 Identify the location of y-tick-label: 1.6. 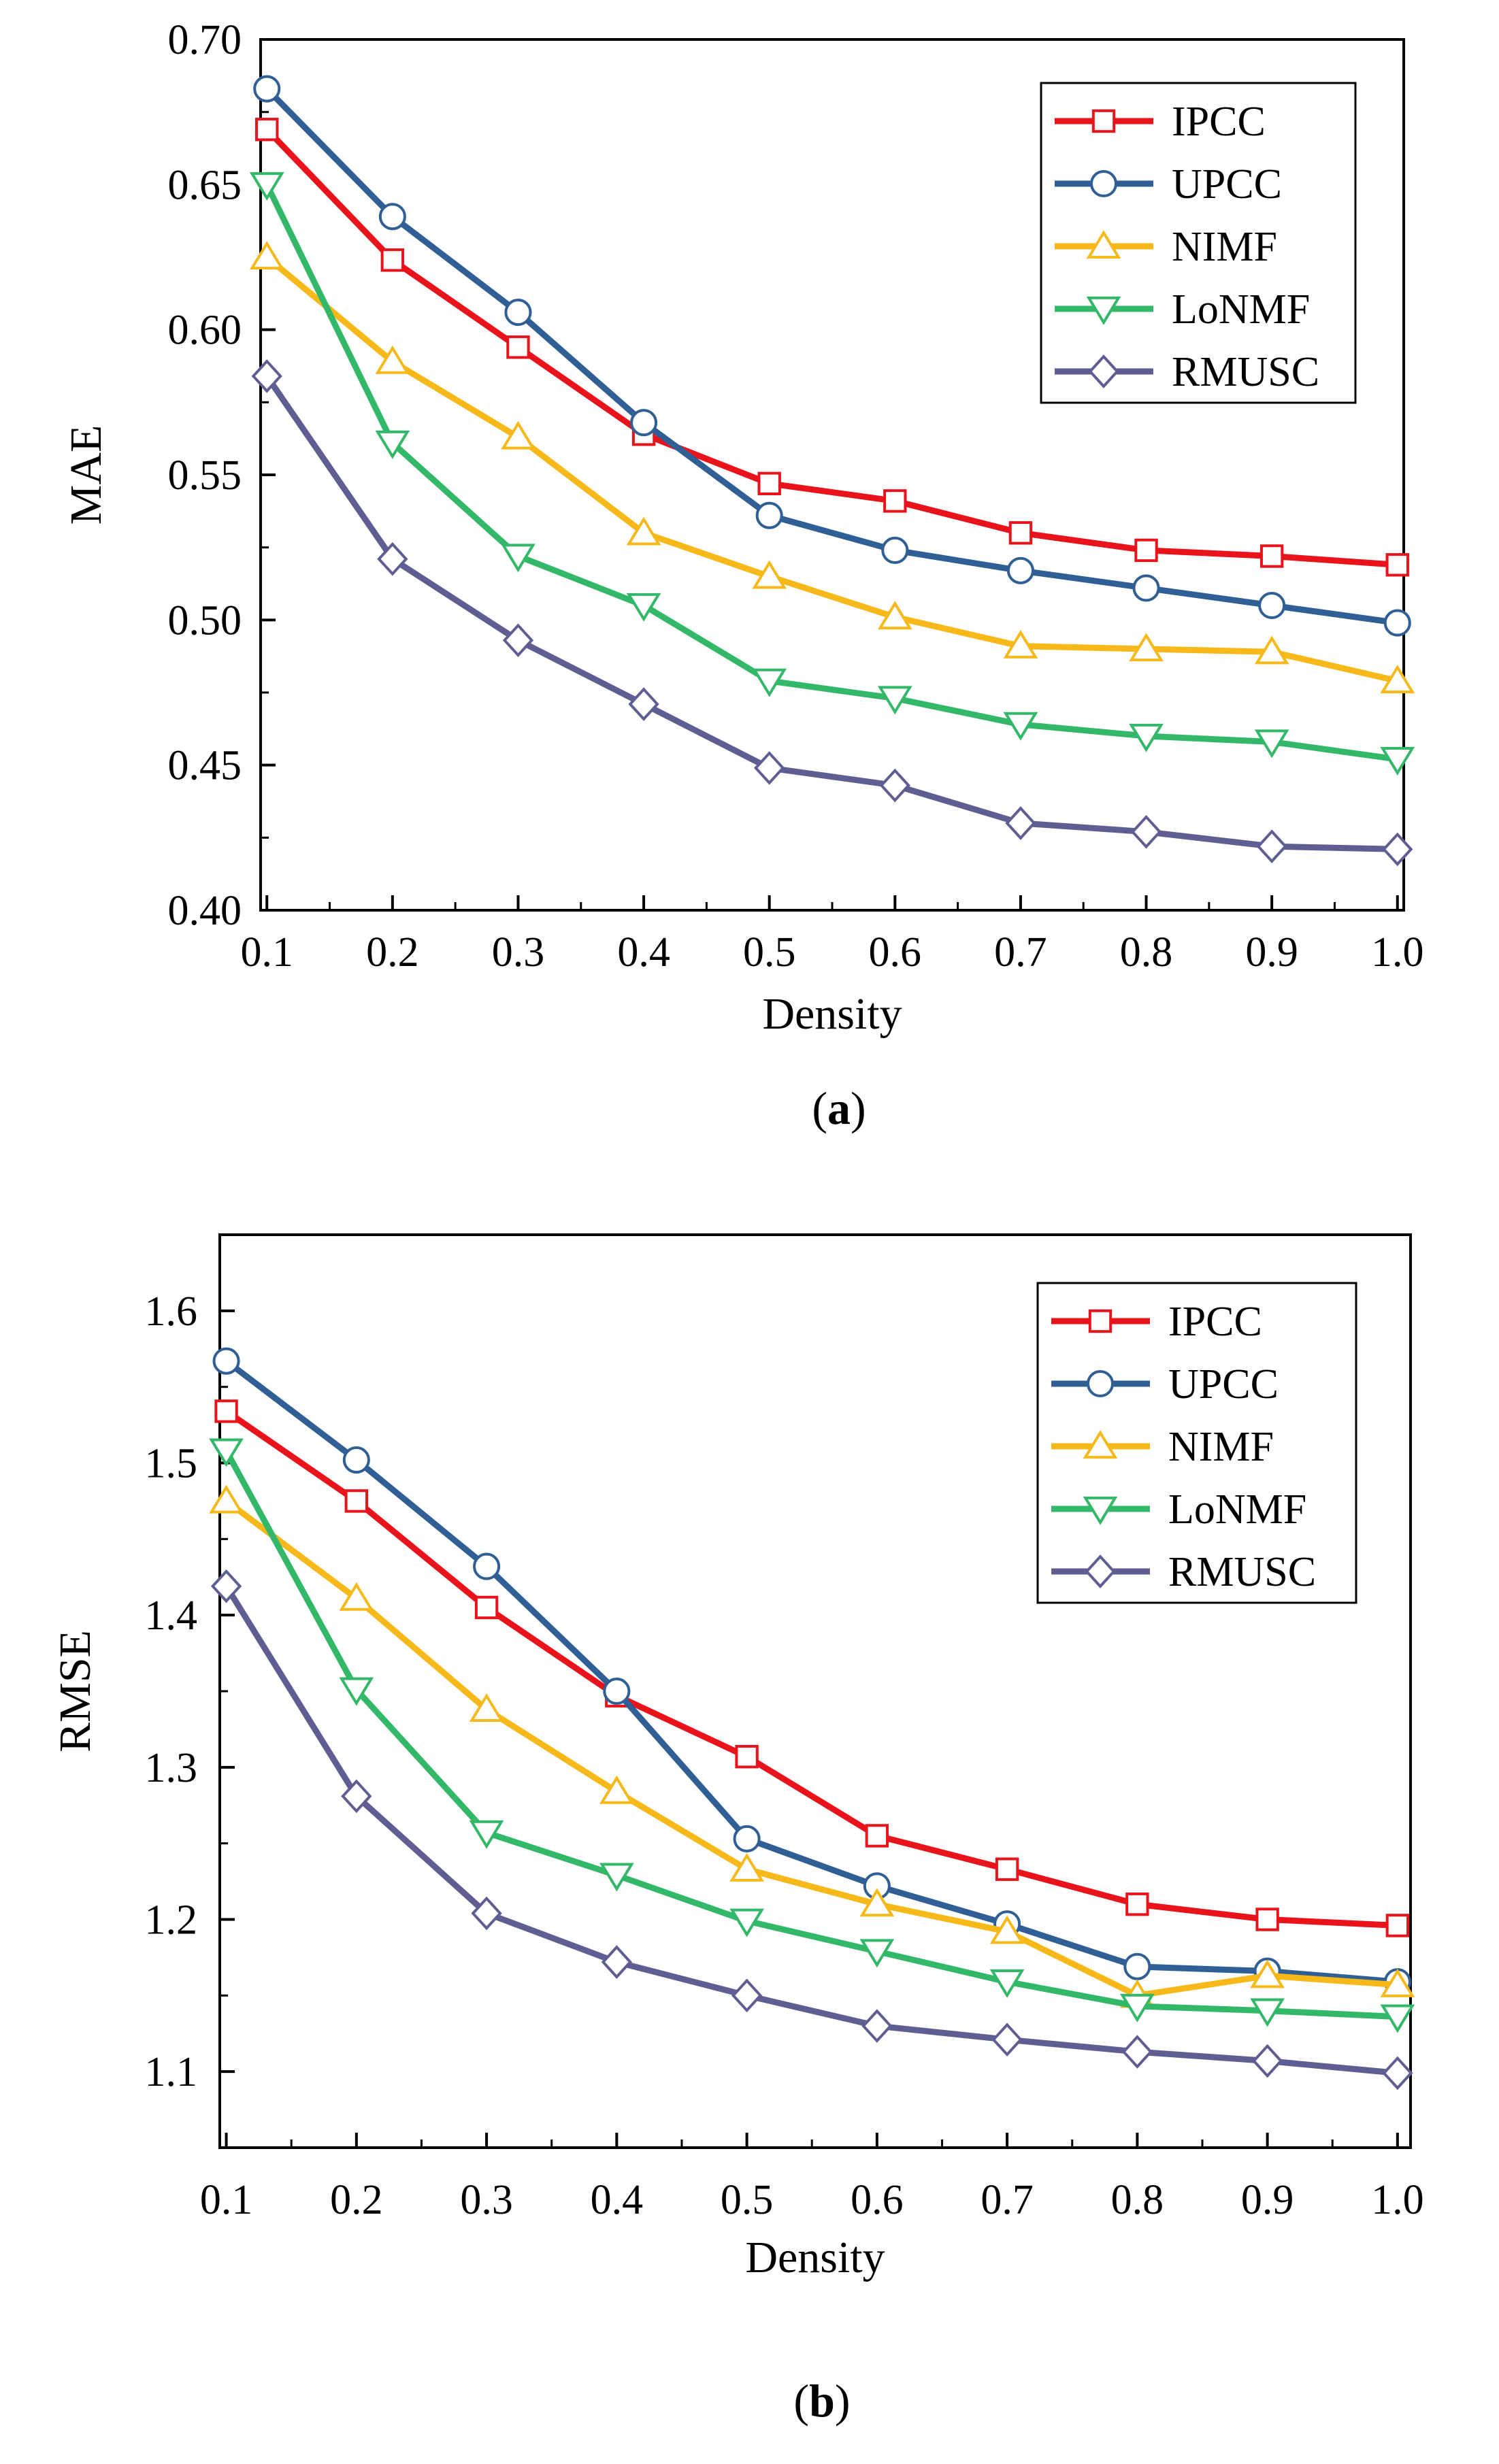
(172, 1312).